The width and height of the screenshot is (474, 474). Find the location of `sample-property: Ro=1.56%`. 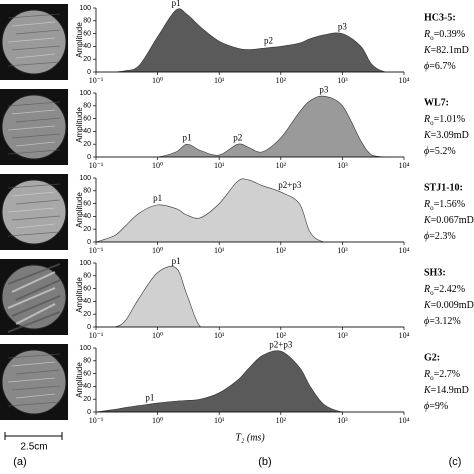

sample-property: Ro=1.56% is located at coordinates (444, 205).